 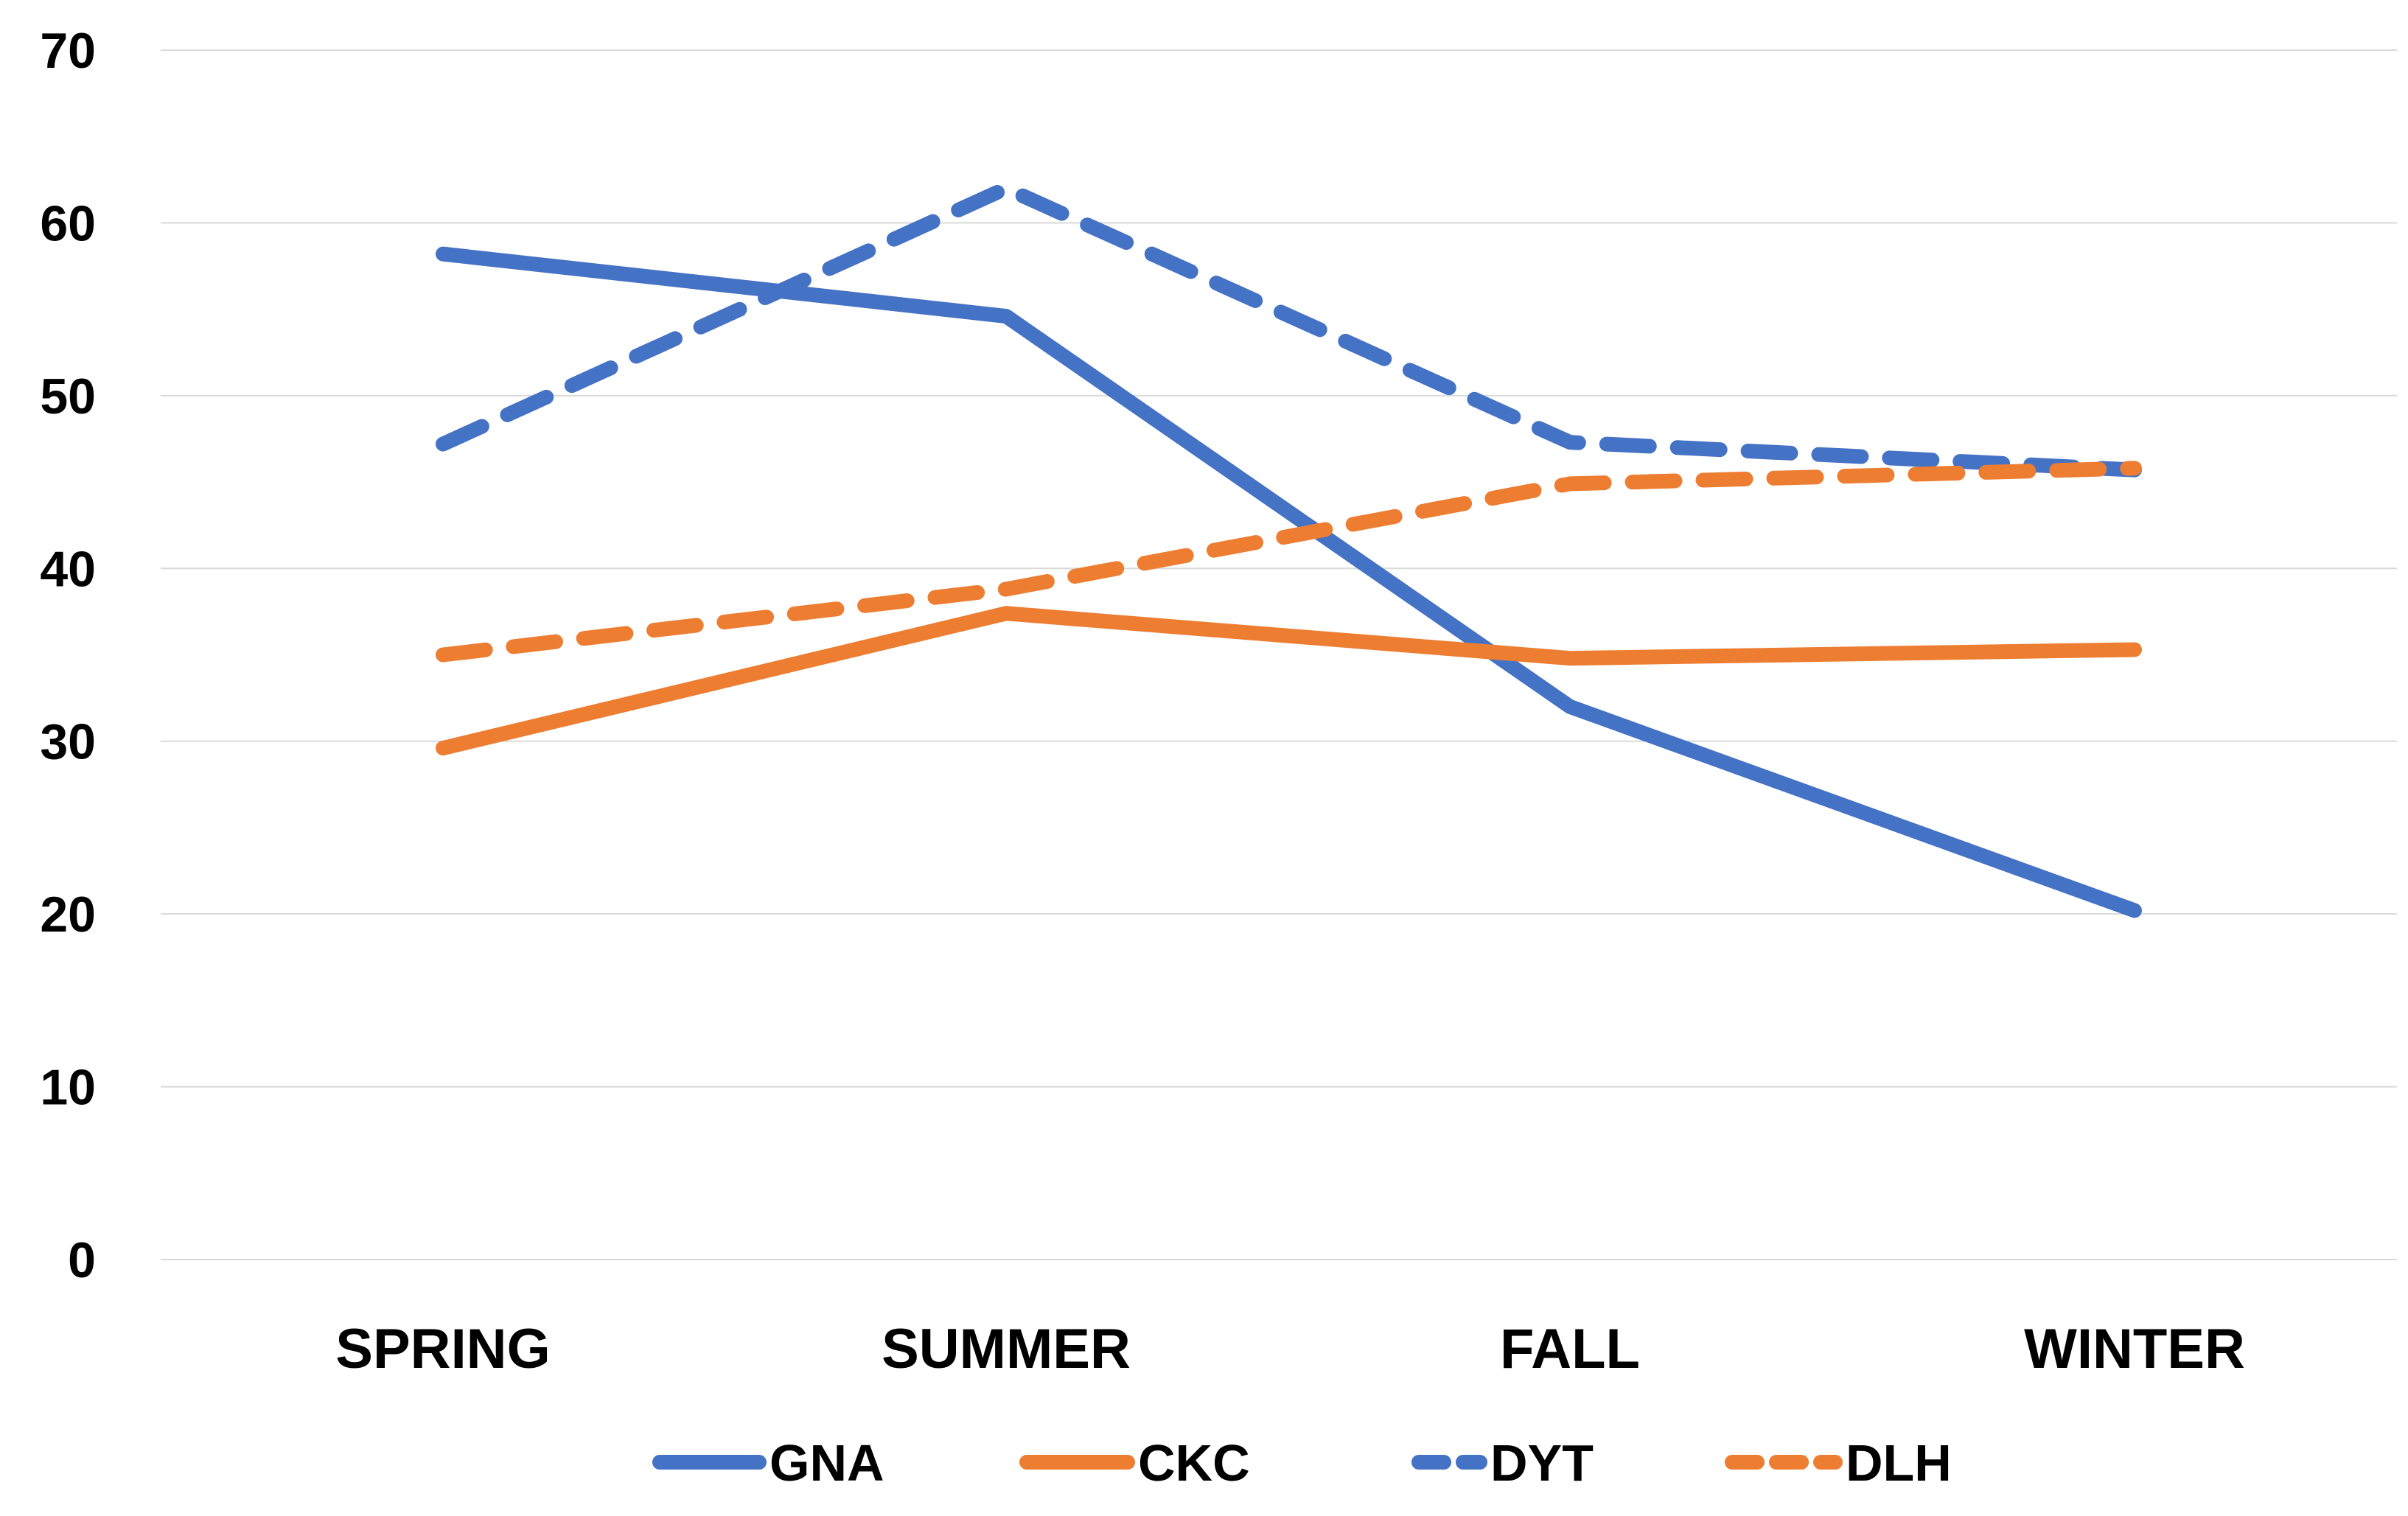 What do you see at coordinates (2134, 1349) in the screenshot?
I see `x-tick-label: WINTER` at bounding box center [2134, 1349].